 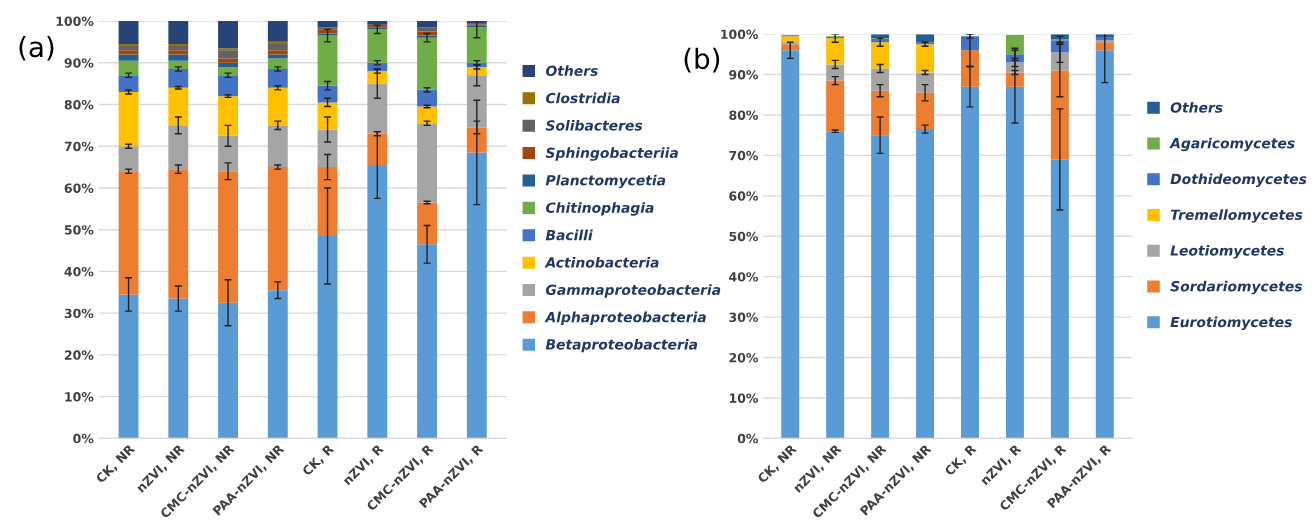 I want to click on y-tick-label: 0%, so click(x=83, y=438).